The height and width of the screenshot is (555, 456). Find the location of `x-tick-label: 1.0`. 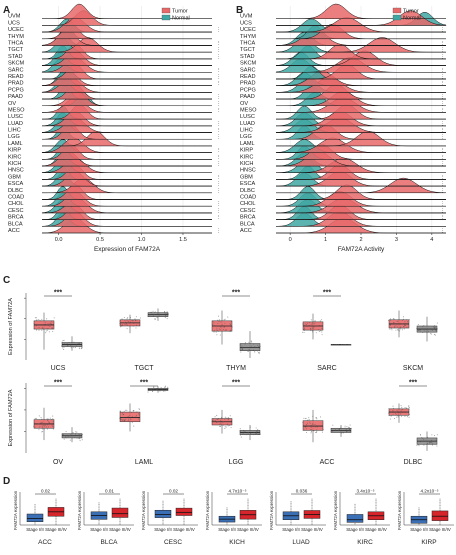

x-tick-label: 1.0 is located at coordinates (142, 240).